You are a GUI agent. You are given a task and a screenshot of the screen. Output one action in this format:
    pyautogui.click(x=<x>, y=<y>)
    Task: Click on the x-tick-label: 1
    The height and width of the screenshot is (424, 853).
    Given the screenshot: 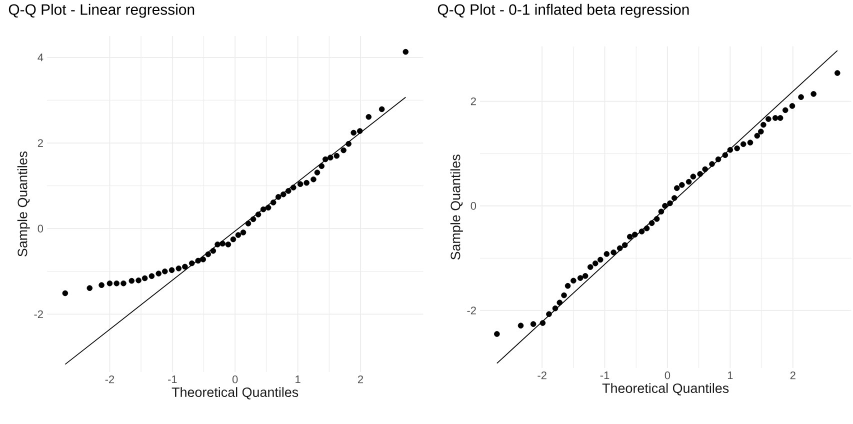 What is the action you would take?
    pyautogui.click(x=730, y=376)
    